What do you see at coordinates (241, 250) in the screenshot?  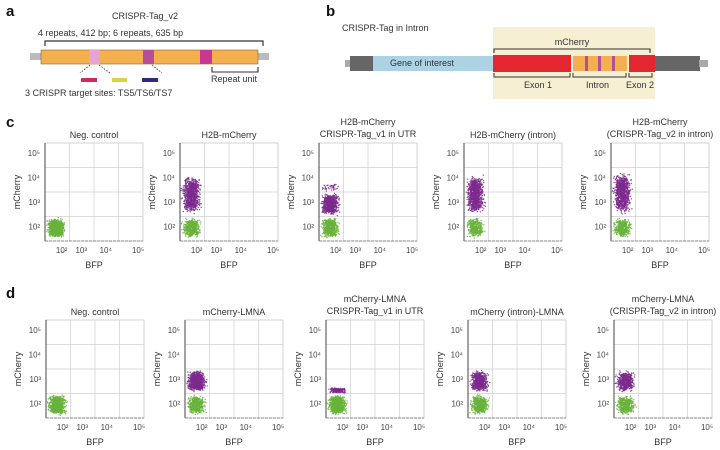 I see `x-tick-label: 10⁴` at bounding box center [241, 250].